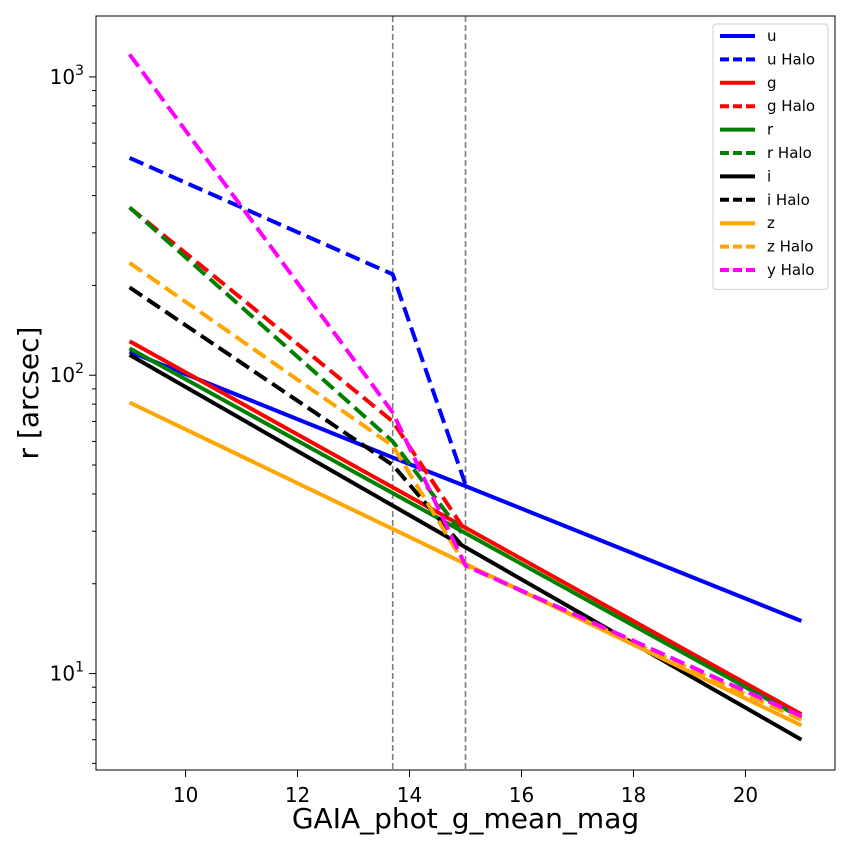  I want to click on legend-label: z, so click(771, 223).